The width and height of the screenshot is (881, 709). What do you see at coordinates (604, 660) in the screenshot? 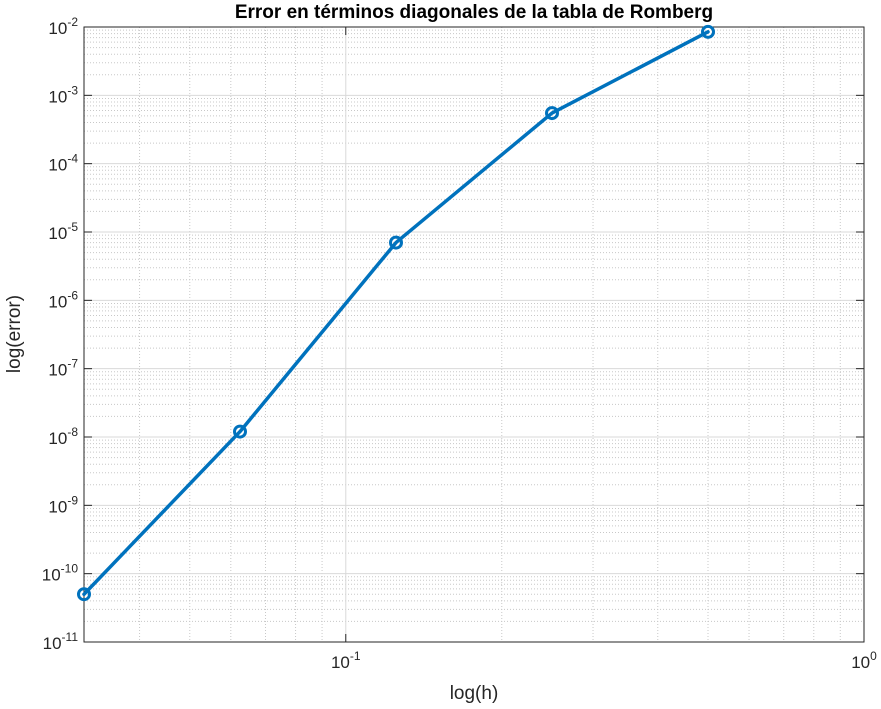
I see `x-tick-labels: 10⁻¹ 10⁰` at bounding box center [604, 660].